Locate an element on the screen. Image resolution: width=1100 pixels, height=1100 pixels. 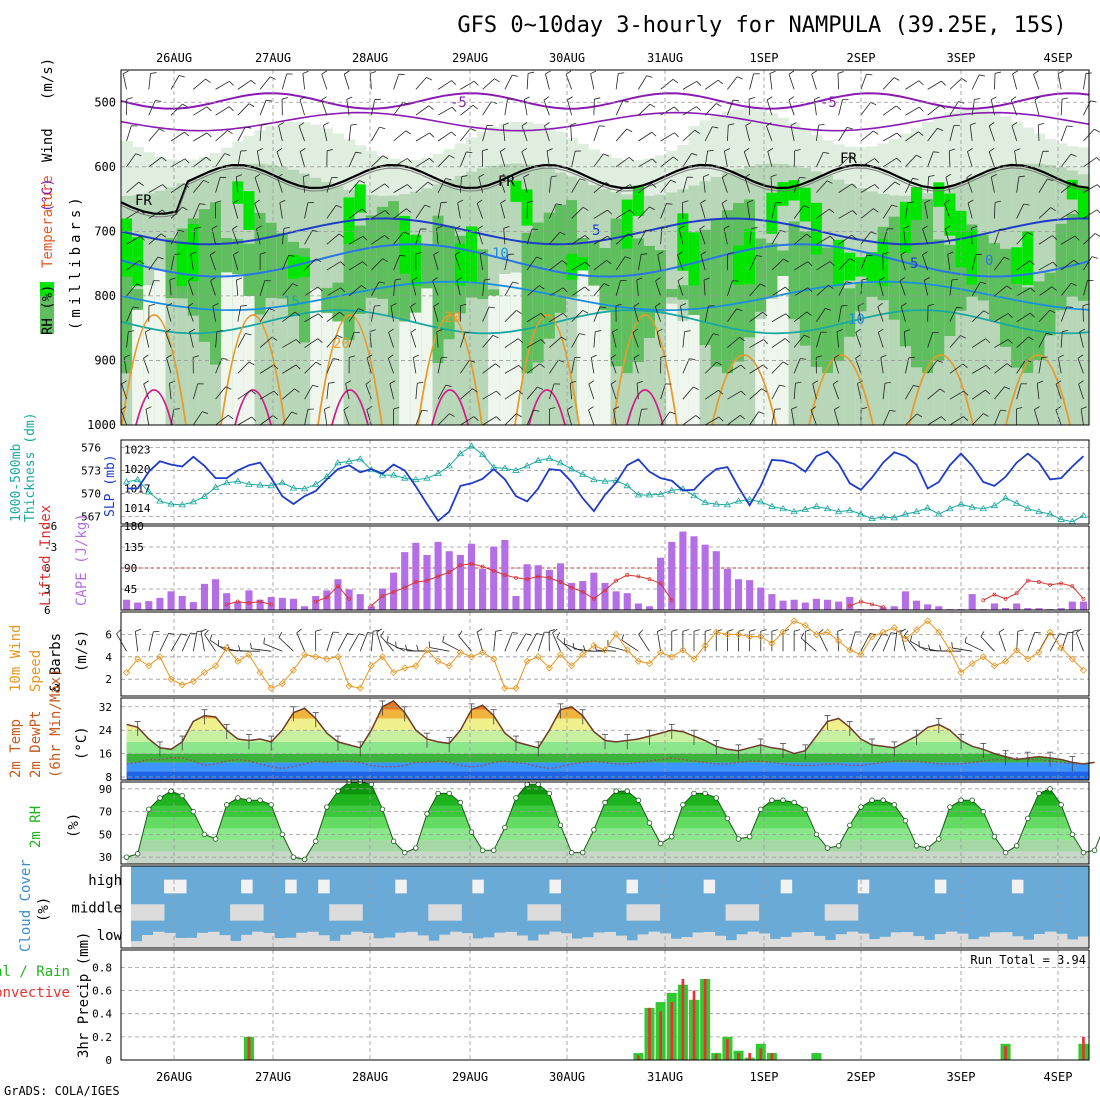
contour-label: 10 is located at coordinates (856, 320).